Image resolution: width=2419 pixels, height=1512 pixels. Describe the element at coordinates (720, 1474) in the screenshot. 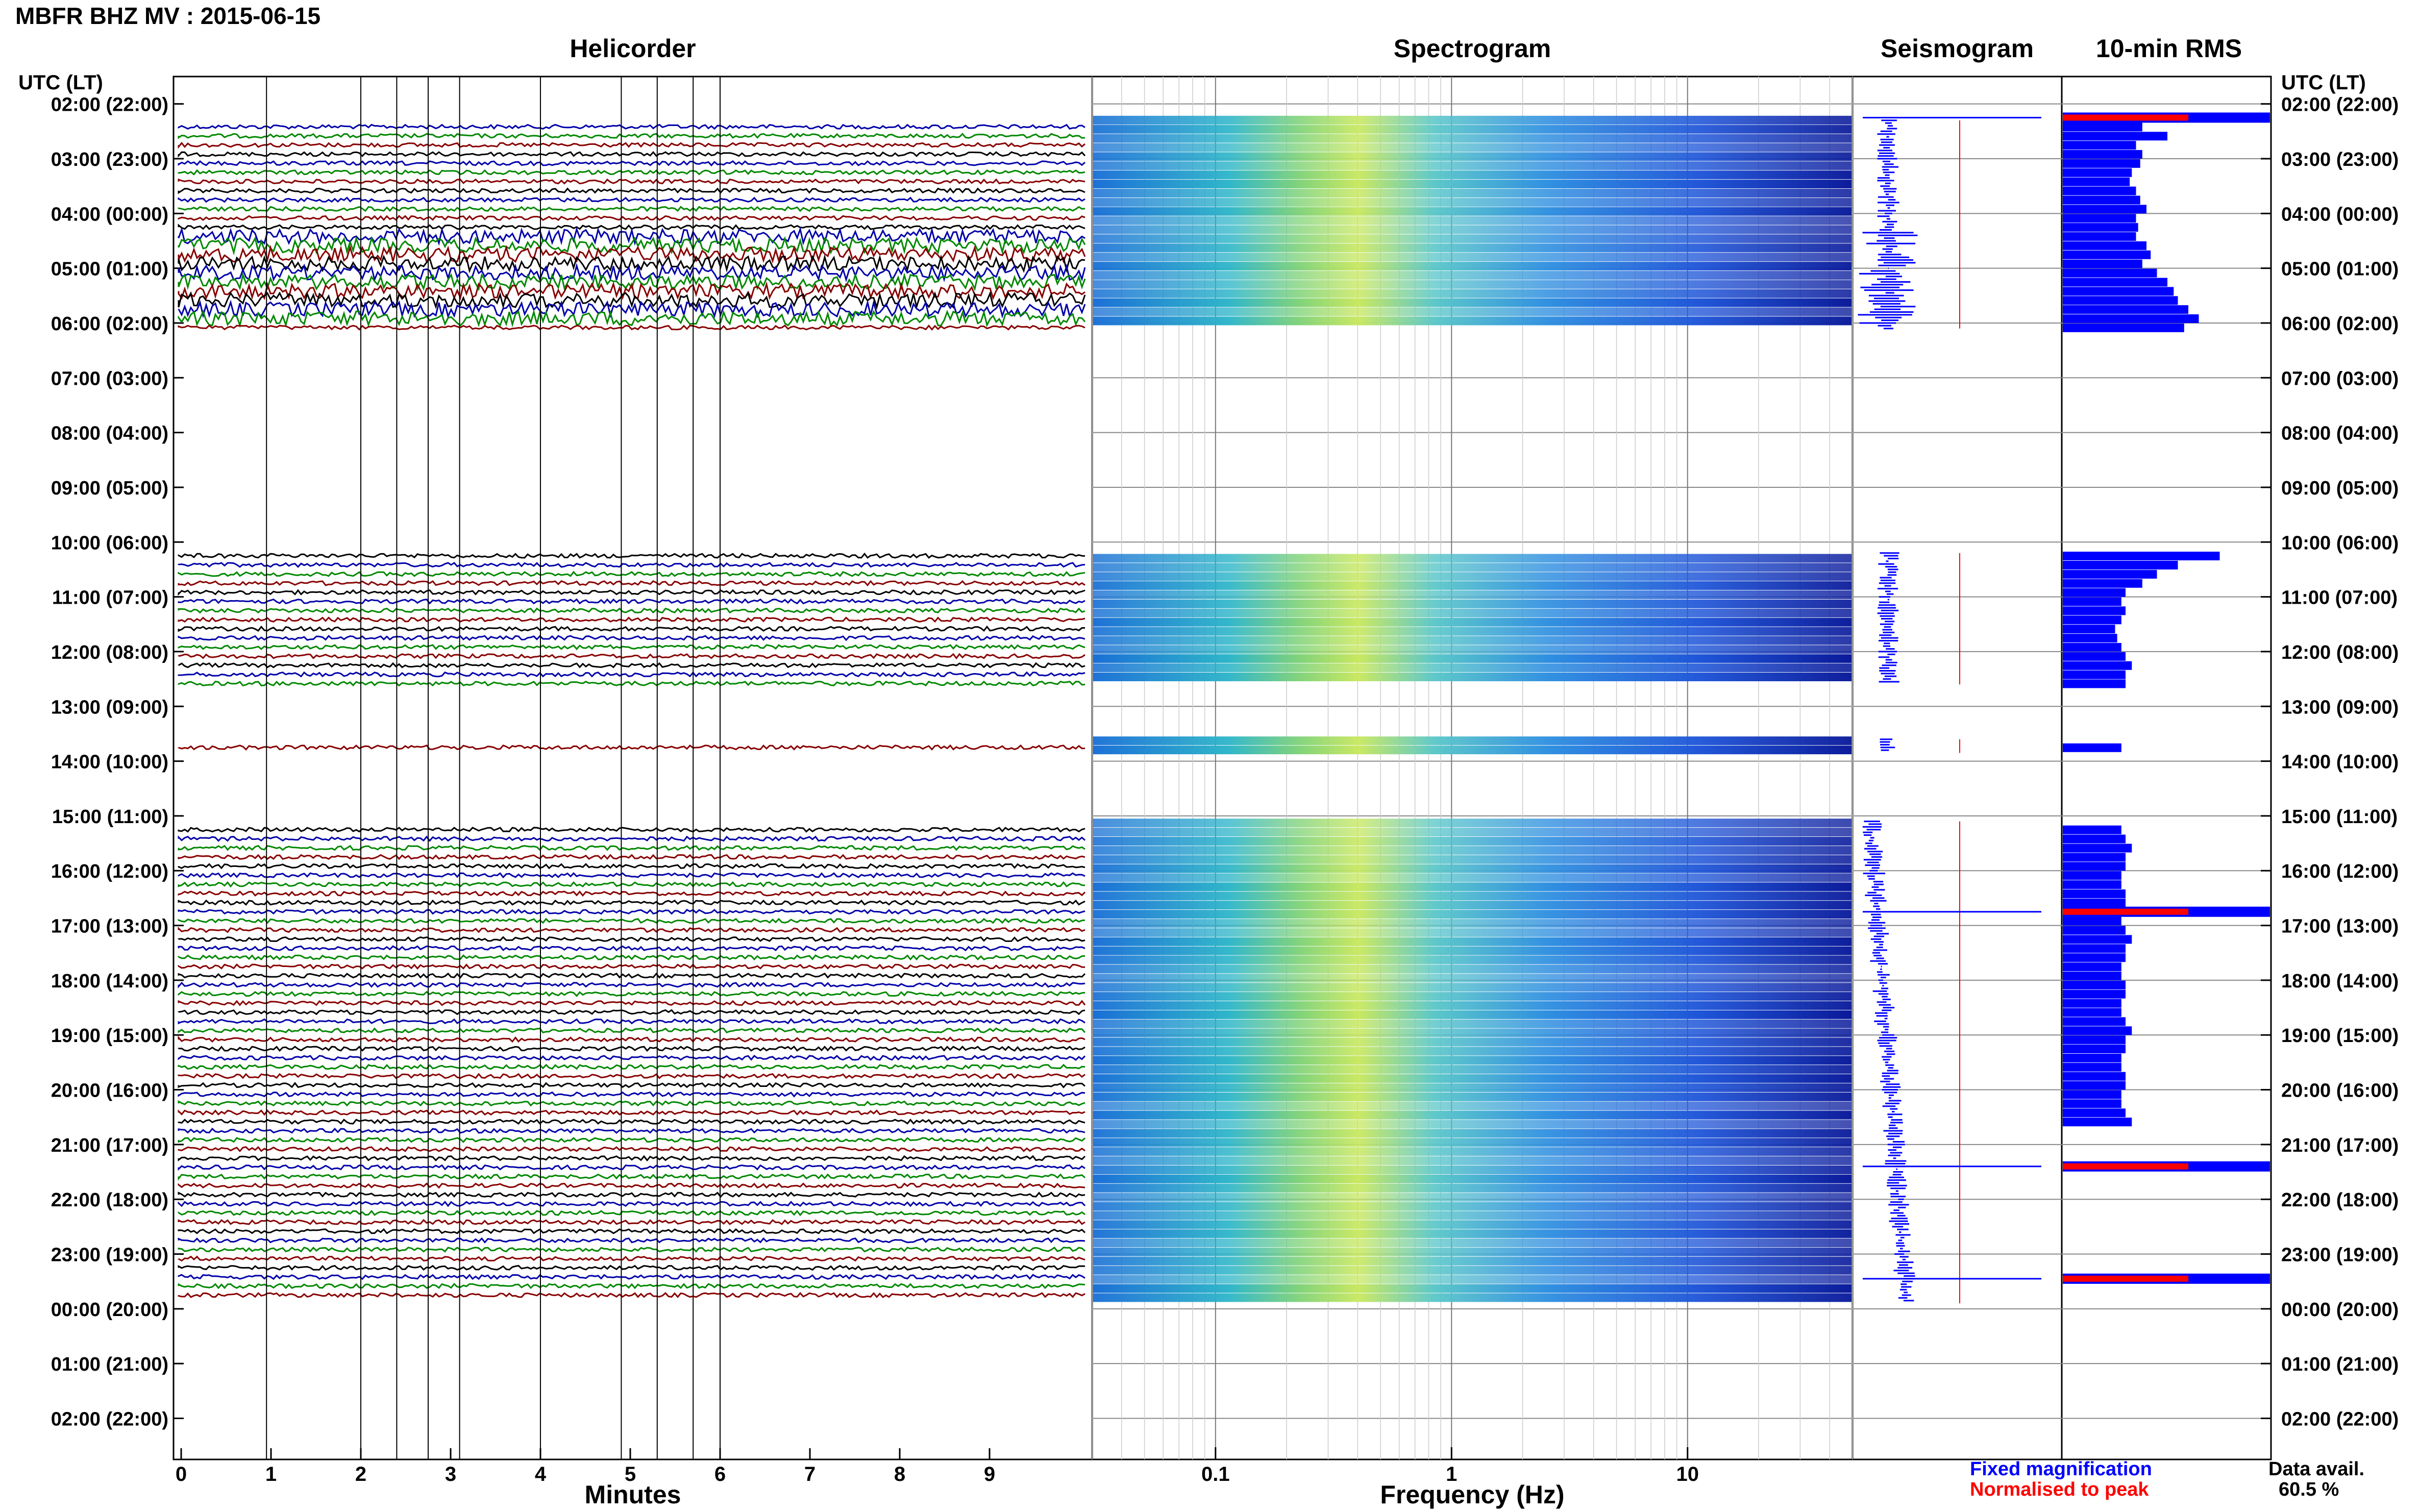

I see `minute-tick-label: 6` at that location.